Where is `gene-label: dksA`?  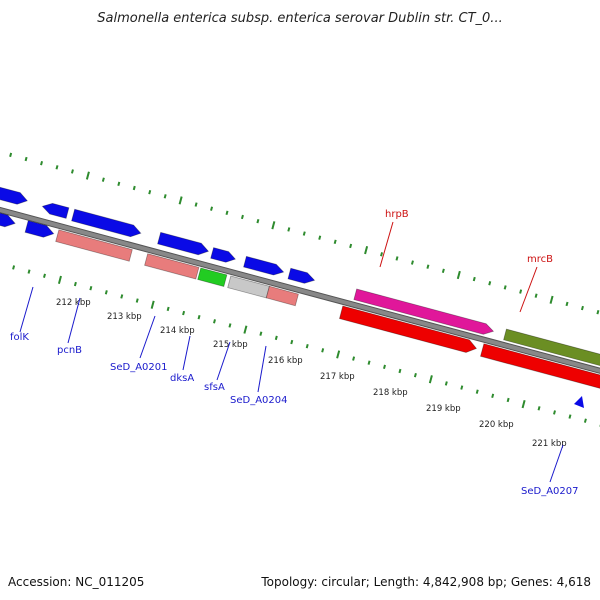
gene-label: dksA is located at coordinates (182, 378).